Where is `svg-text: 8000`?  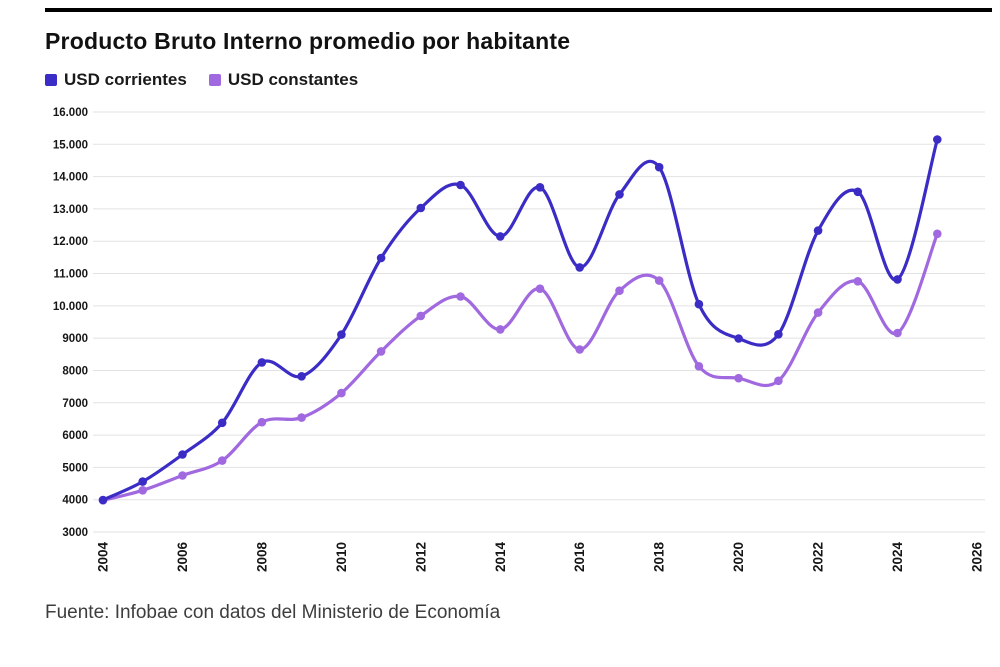 svg-text: 8000 is located at coordinates (75, 371).